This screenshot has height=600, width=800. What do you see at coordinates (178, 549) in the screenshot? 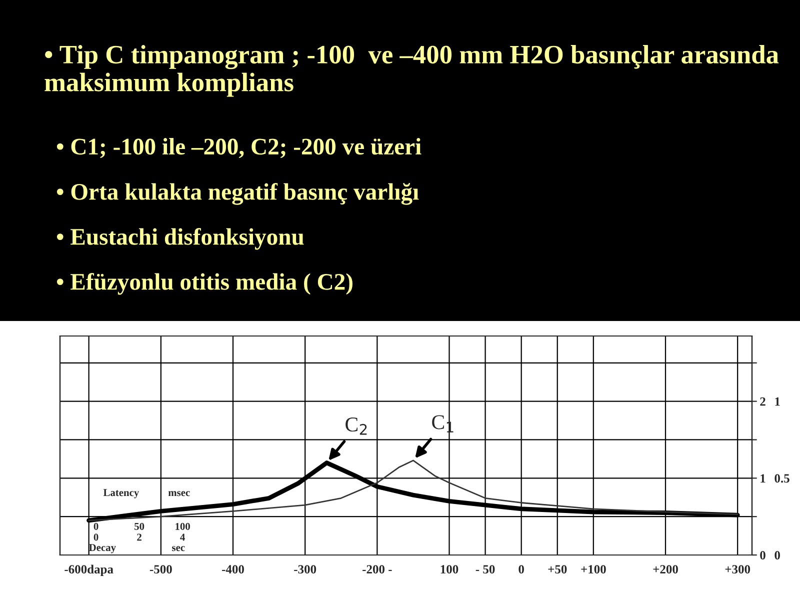
I see `annotation: sec` at bounding box center [178, 549].